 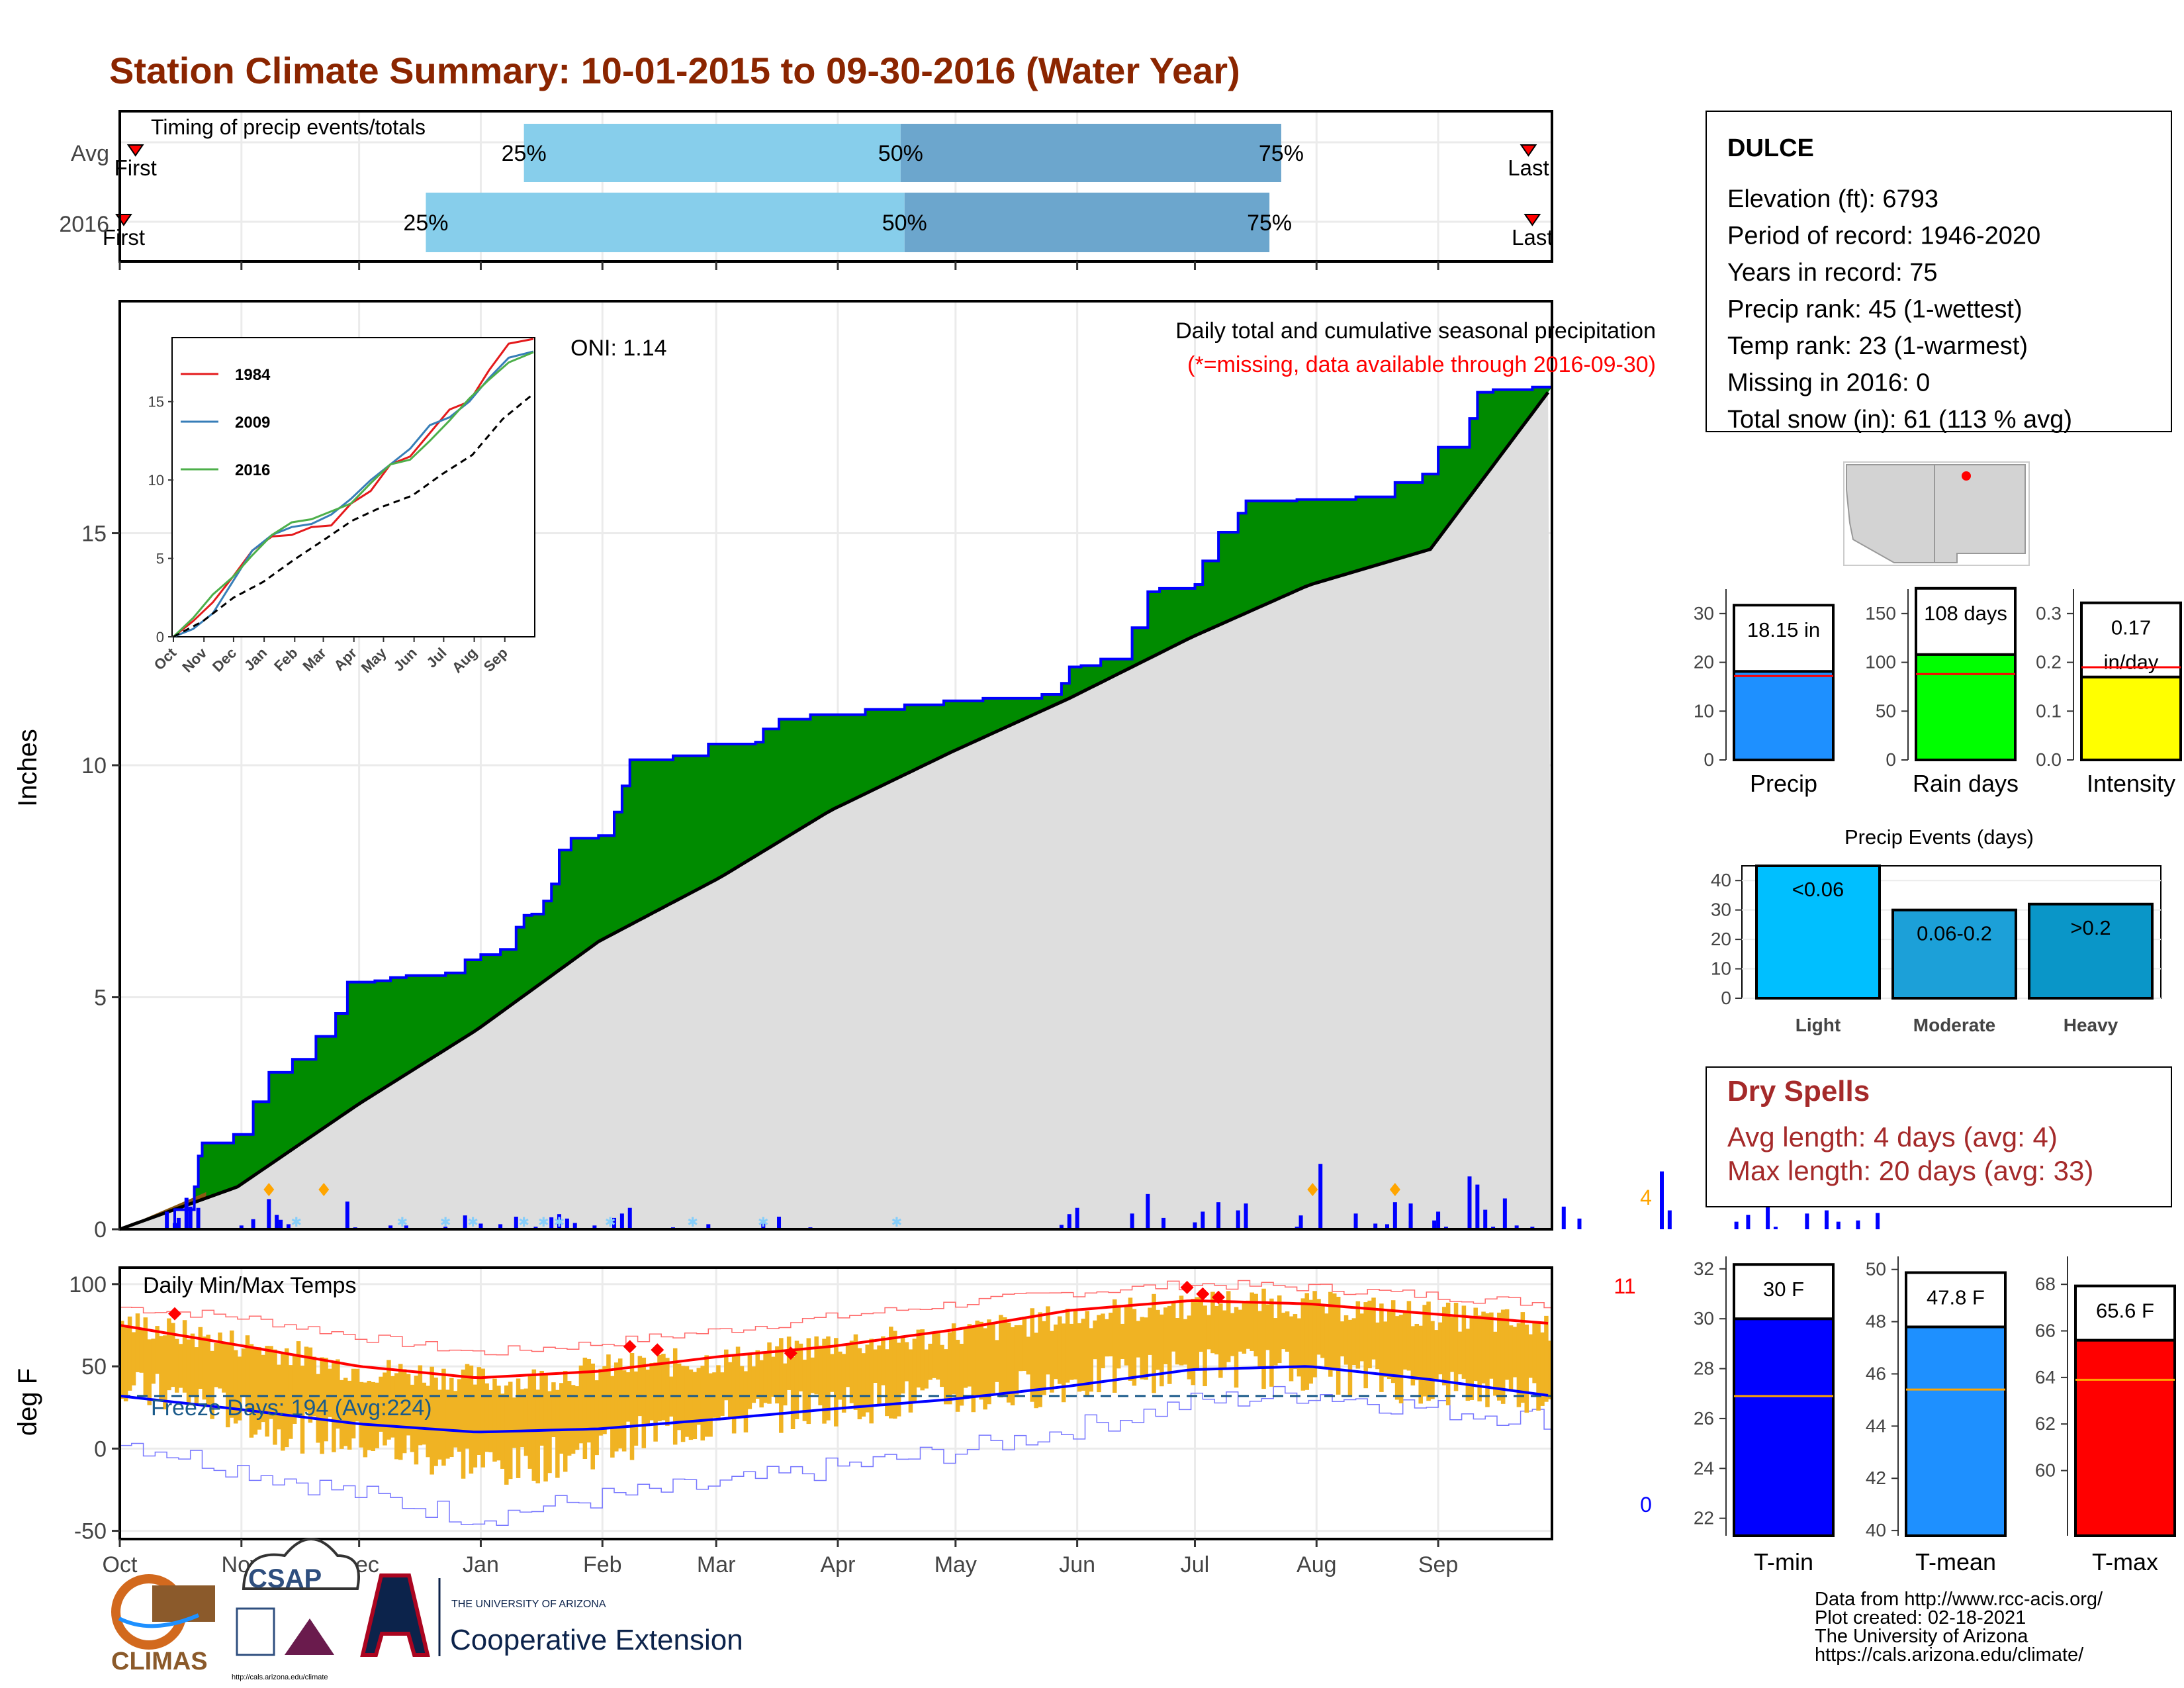 I want to click on precip-ylabel: Inches, so click(x=28, y=768).